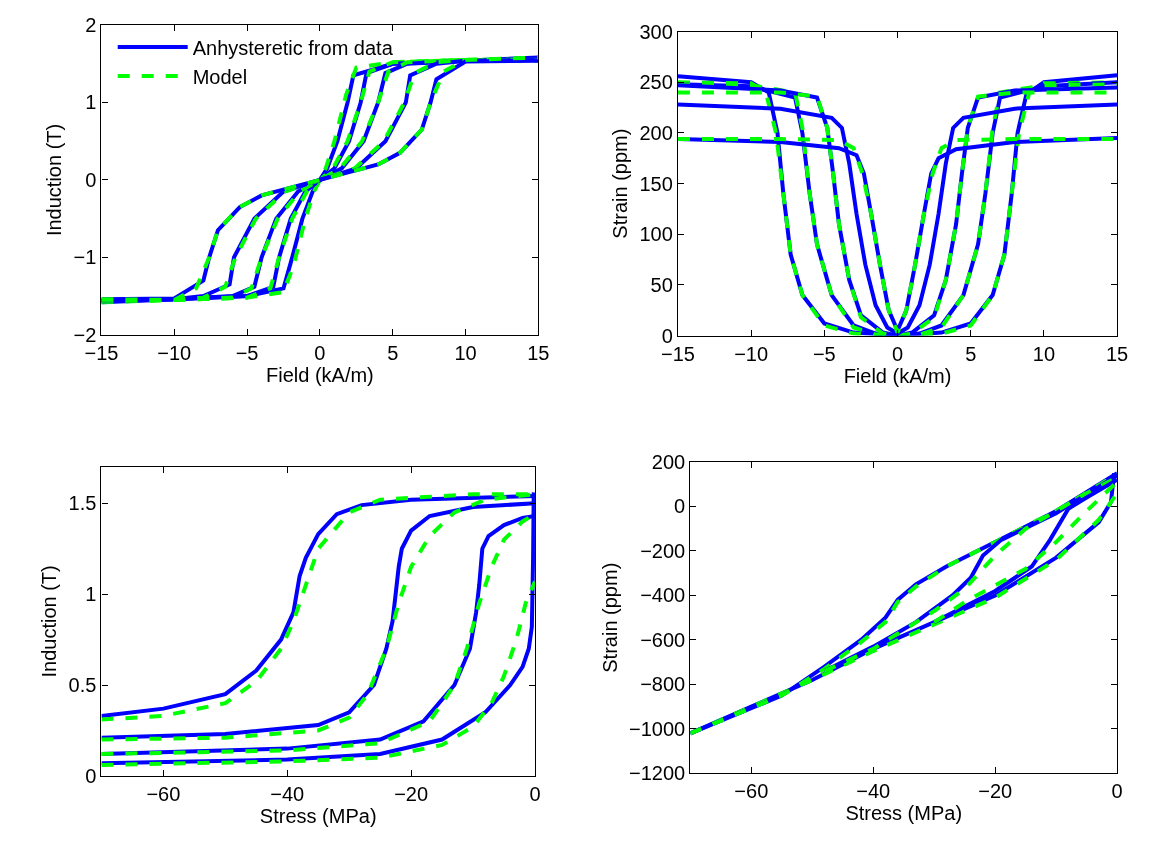 This screenshot has height=848, width=1154. What do you see at coordinates (663, 639) in the screenshot?
I see `y-tick-label: −600` at bounding box center [663, 639].